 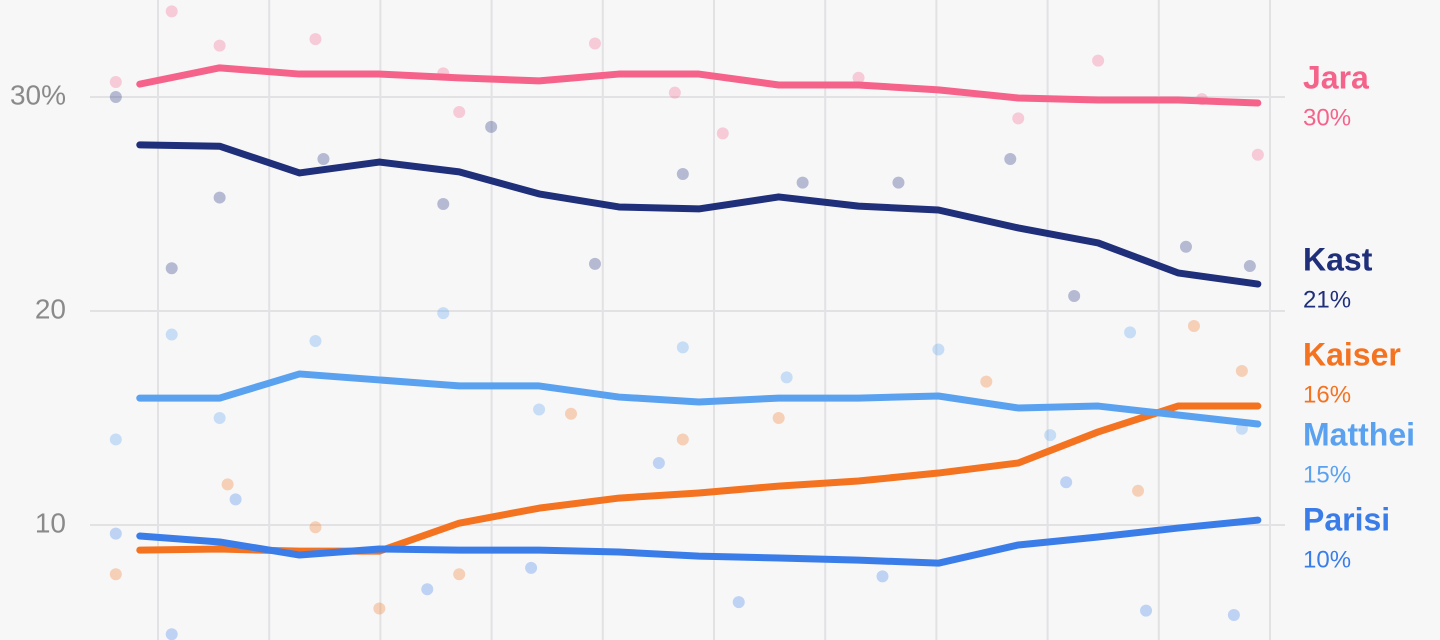 What do you see at coordinates (38, 94) in the screenshot?
I see `y-tick-label: 30%` at bounding box center [38, 94].